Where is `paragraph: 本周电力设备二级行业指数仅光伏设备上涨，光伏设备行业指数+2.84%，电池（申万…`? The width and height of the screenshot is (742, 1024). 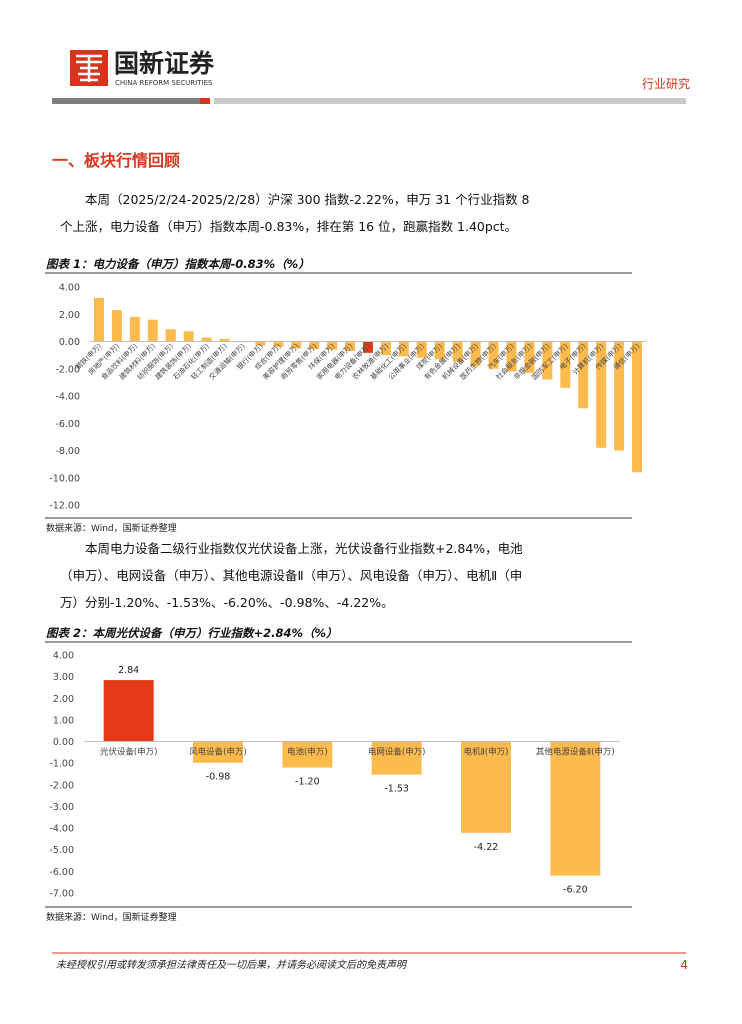
paragraph: 本周电力设备二级行业指数仅光伏设备上涨，光伏设备行业指数+2.84%，电池（申万… is located at coordinates (291, 575).